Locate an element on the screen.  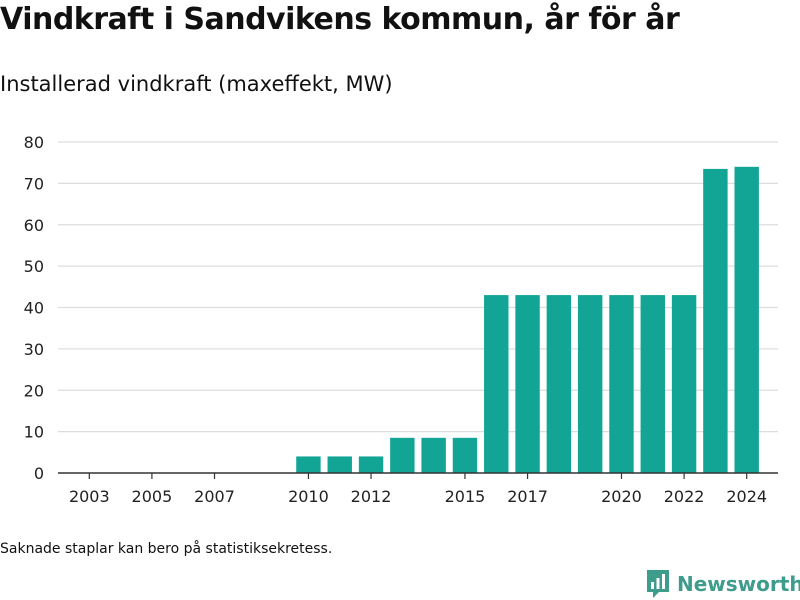
y-tick-label: 50 is located at coordinates (34, 266).